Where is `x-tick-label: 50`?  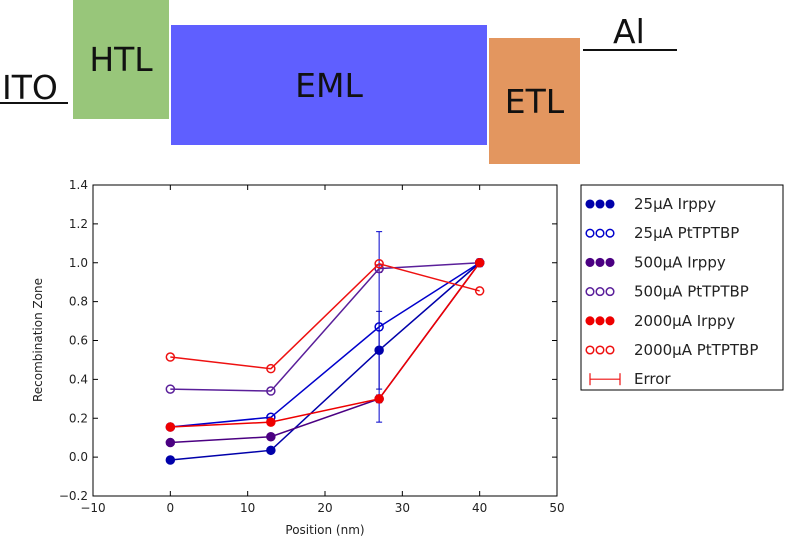 x-tick-label: 50 is located at coordinates (556, 508).